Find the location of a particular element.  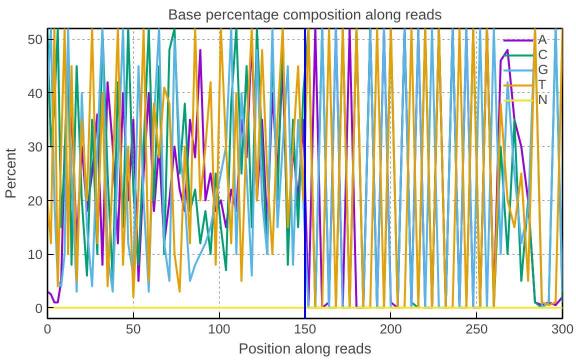

y-tick-label: 10 is located at coordinates (35, 254).